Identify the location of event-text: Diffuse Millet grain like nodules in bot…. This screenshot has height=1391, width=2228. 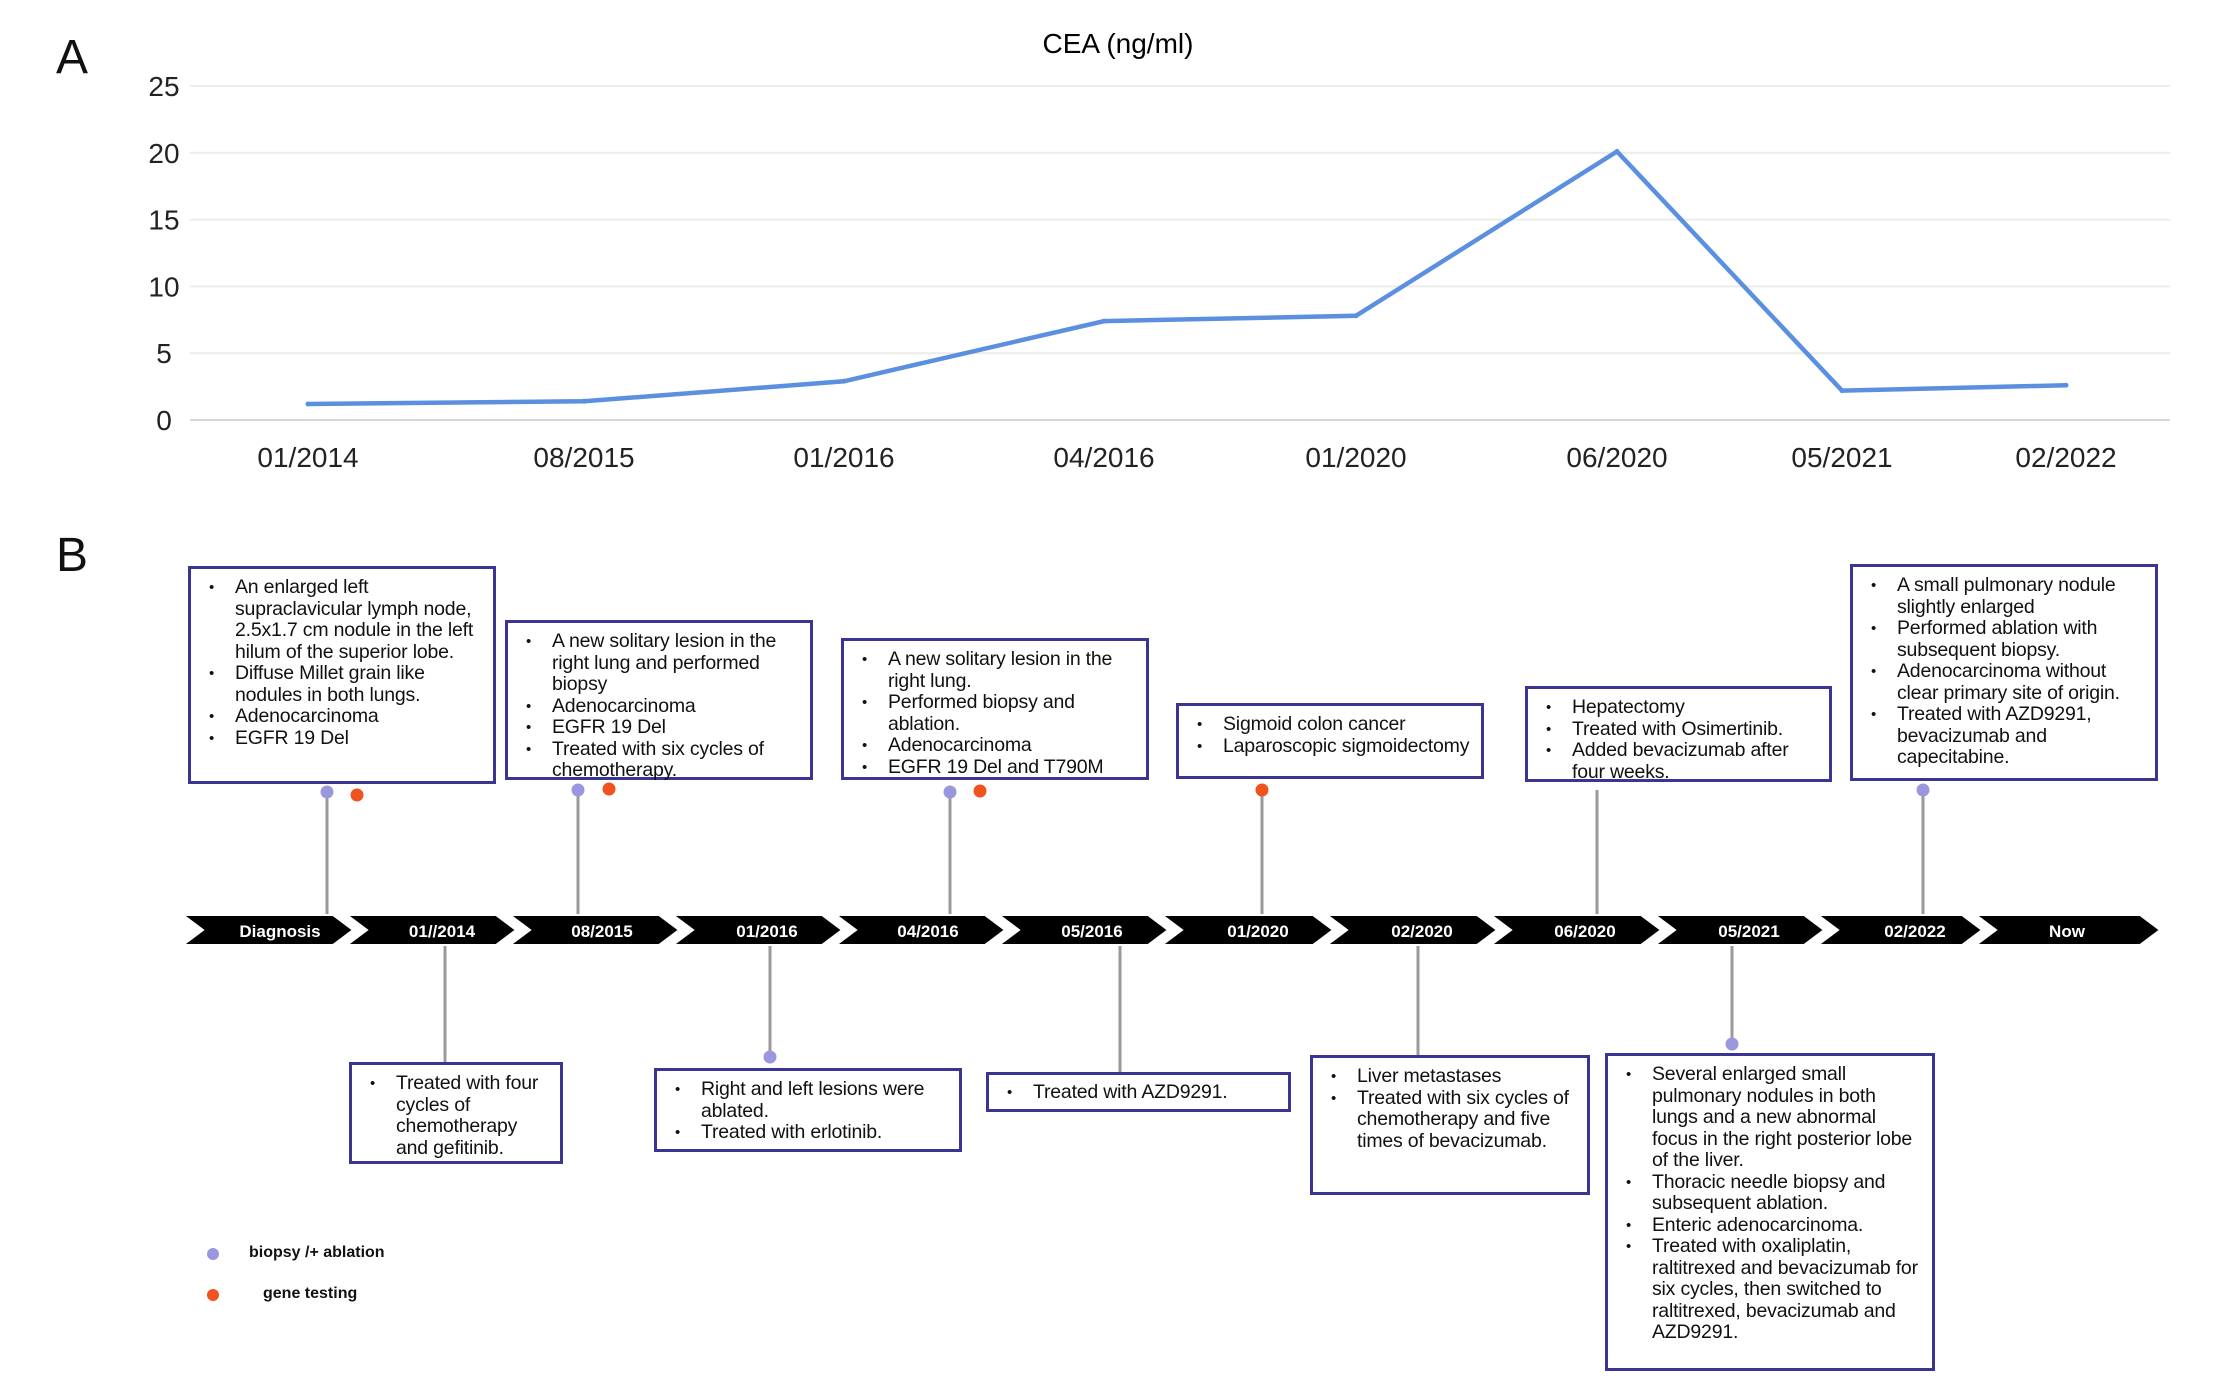
(346, 684).